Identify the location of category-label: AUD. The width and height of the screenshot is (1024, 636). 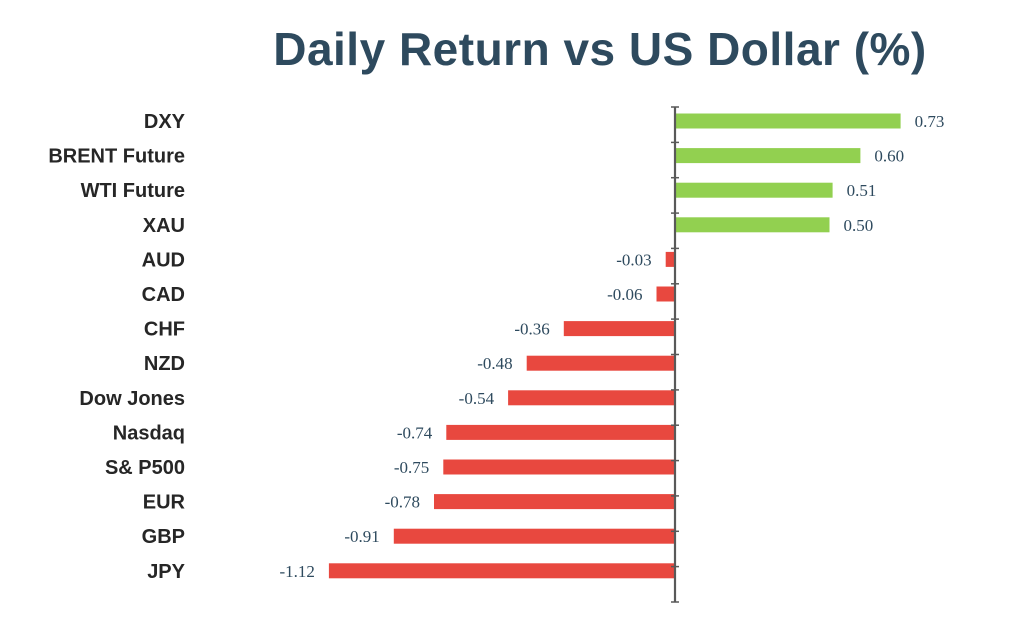
(163, 260).